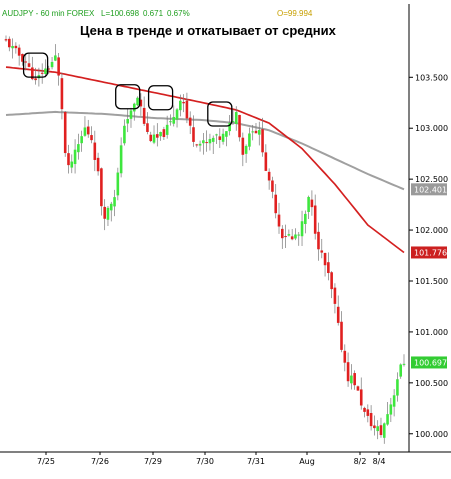 Image resolution: width=451 pixels, height=479 pixels. I want to click on last-price-tag-label: 100.697, so click(430, 362).